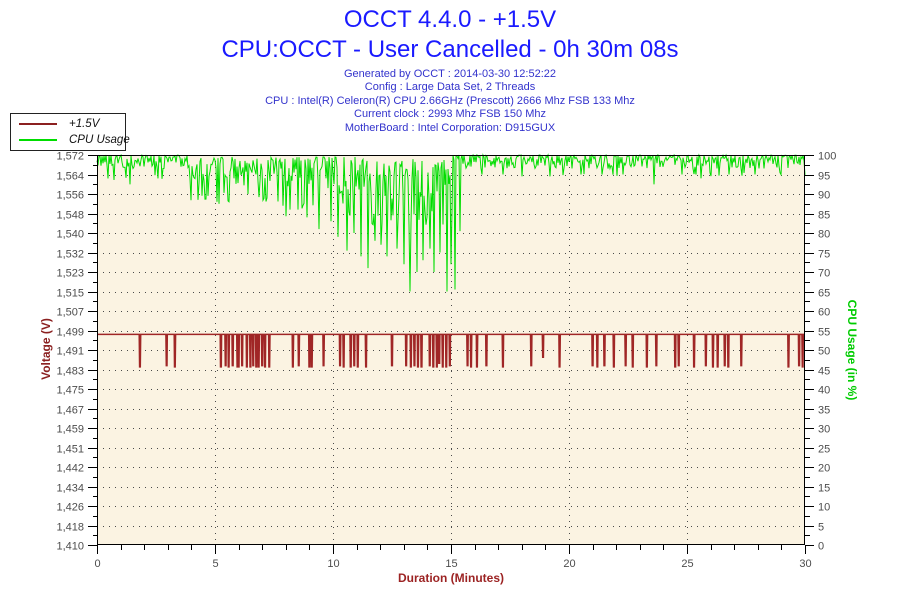 The width and height of the screenshot is (900, 600). I want to click on y-right-tick-label: 10, so click(824, 508).